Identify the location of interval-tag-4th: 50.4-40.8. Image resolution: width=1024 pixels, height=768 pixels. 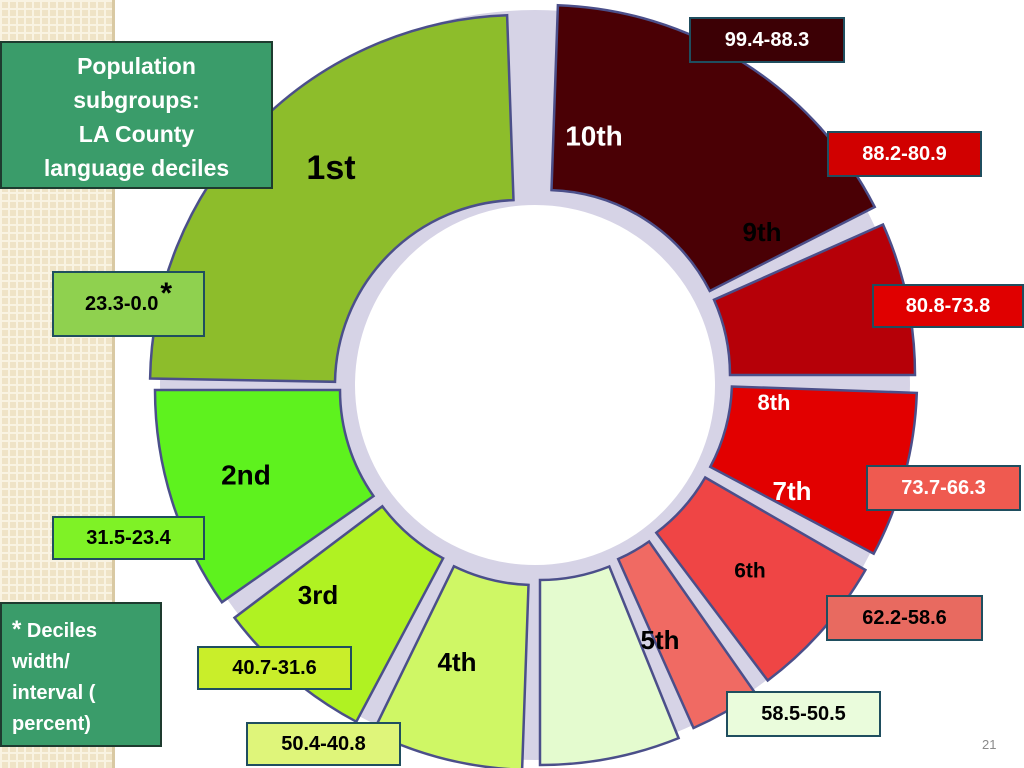
(323, 744).